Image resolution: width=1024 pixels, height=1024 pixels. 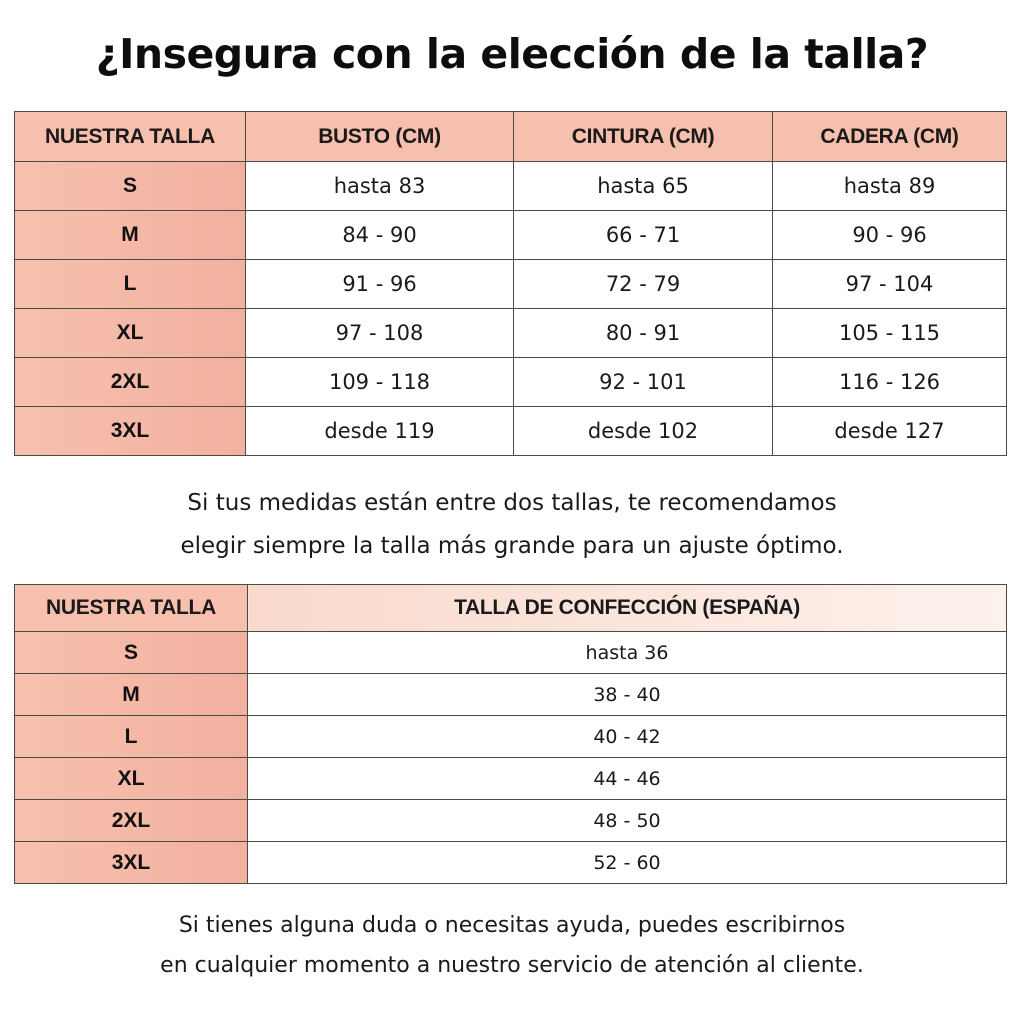 What do you see at coordinates (512, 54) in the screenshot?
I see `page-title: ¿Insegura con la elección de la talla?` at bounding box center [512, 54].